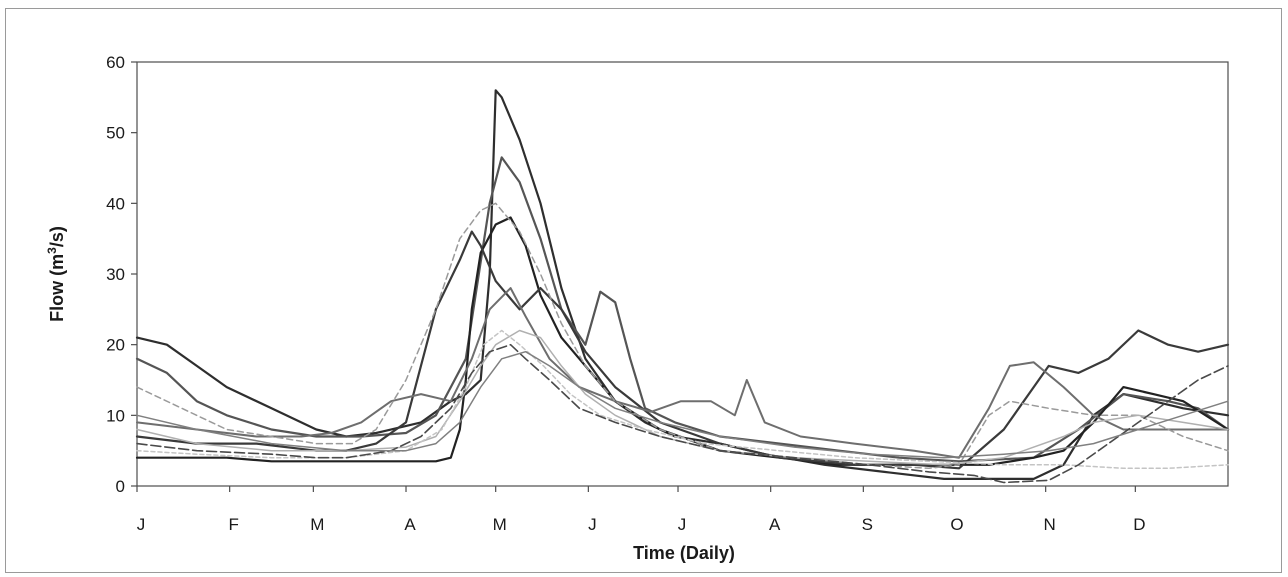 The width and height of the screenshot is (1288, 577). What do you see at coordinates (1139, 524) in the screenshot?
I see `x-tick-label: D` at bounding box center [1139, 524].